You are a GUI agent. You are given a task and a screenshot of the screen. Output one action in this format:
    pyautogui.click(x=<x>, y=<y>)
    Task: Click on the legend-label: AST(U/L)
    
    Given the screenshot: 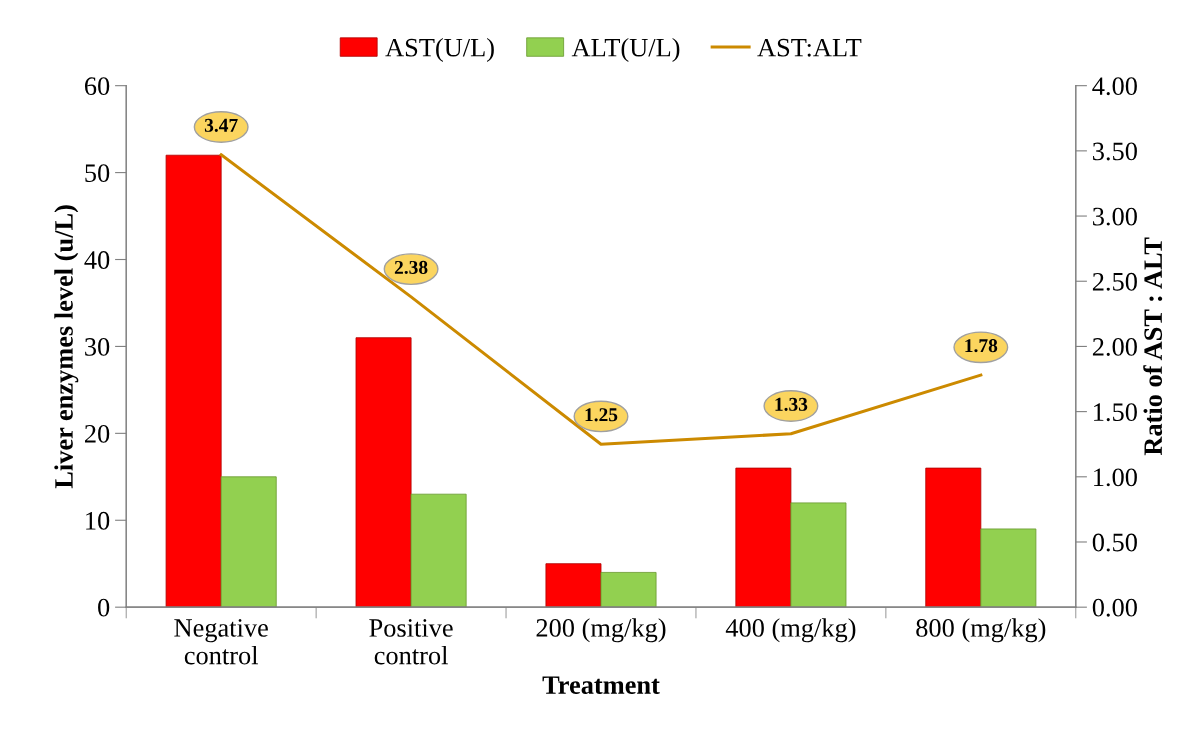 What is the action you would take?
    pyautogui.click(x=439, y=49)
    